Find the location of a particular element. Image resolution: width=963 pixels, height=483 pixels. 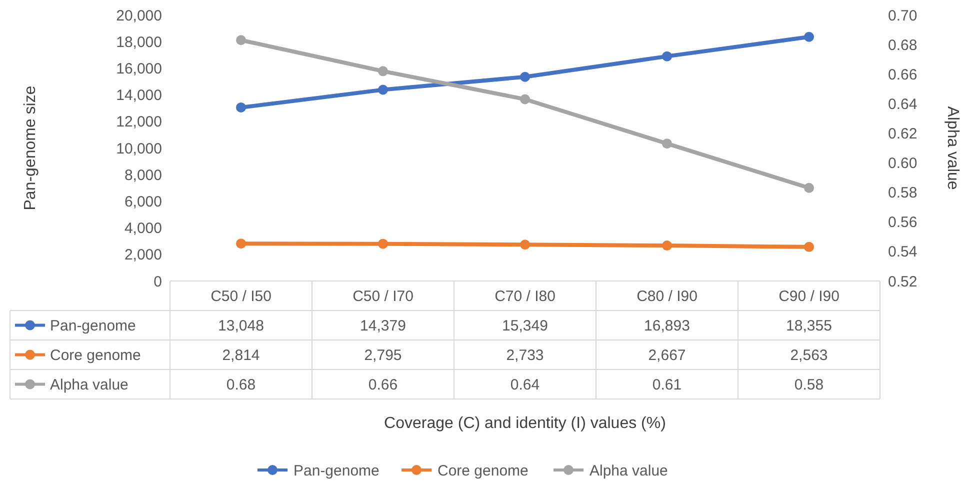

text: Pan-genome is located at coordinates (337, 471).